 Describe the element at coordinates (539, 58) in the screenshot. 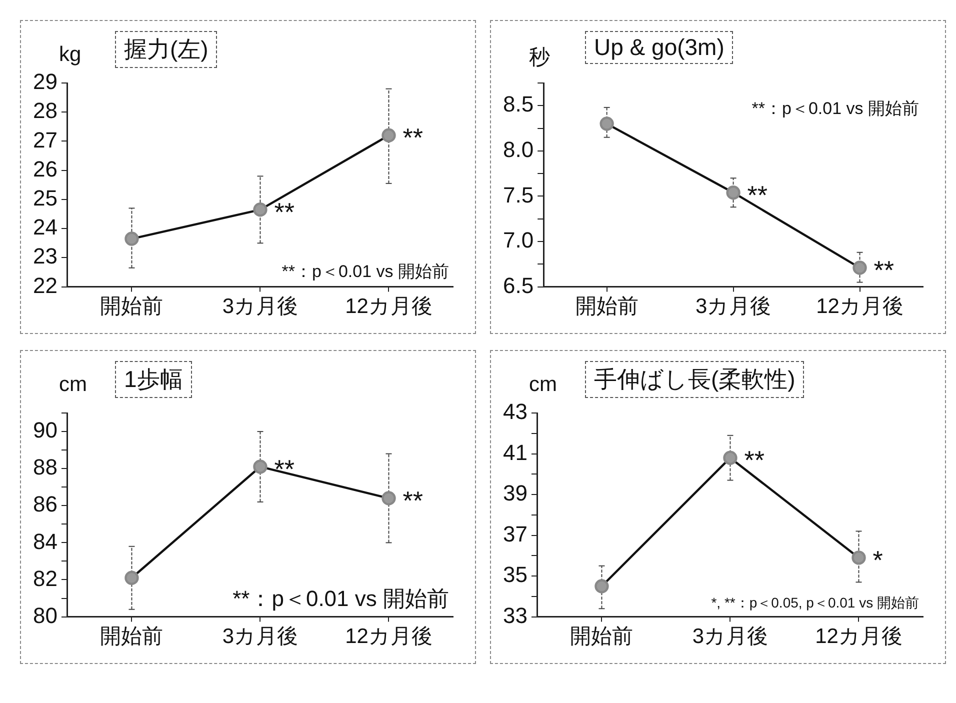

I see `y-axis-title: 秒` at that location.